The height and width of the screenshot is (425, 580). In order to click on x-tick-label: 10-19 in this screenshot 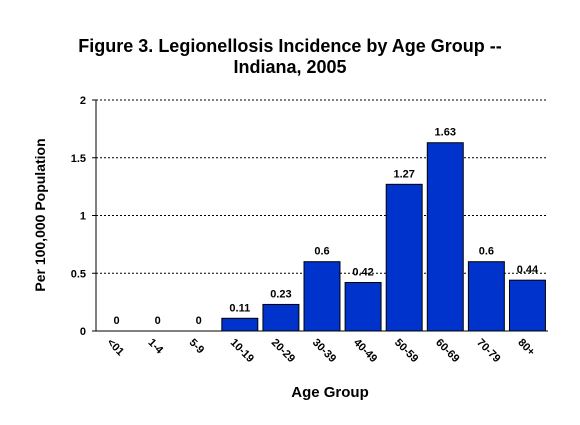, I will do `click(242, 351)`.